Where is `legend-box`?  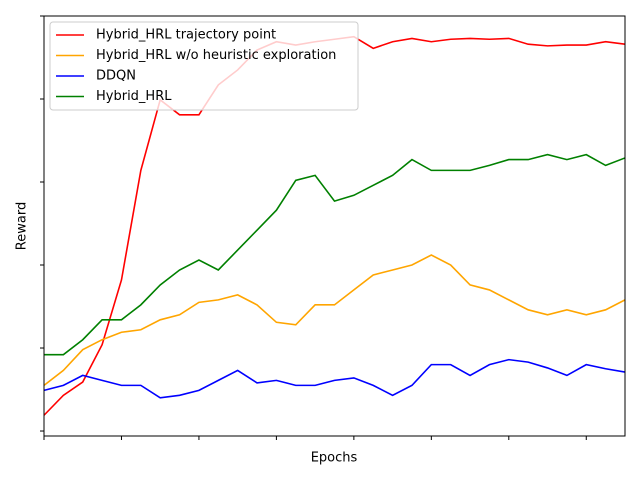 legend-box is located at coordinates (204, 66).